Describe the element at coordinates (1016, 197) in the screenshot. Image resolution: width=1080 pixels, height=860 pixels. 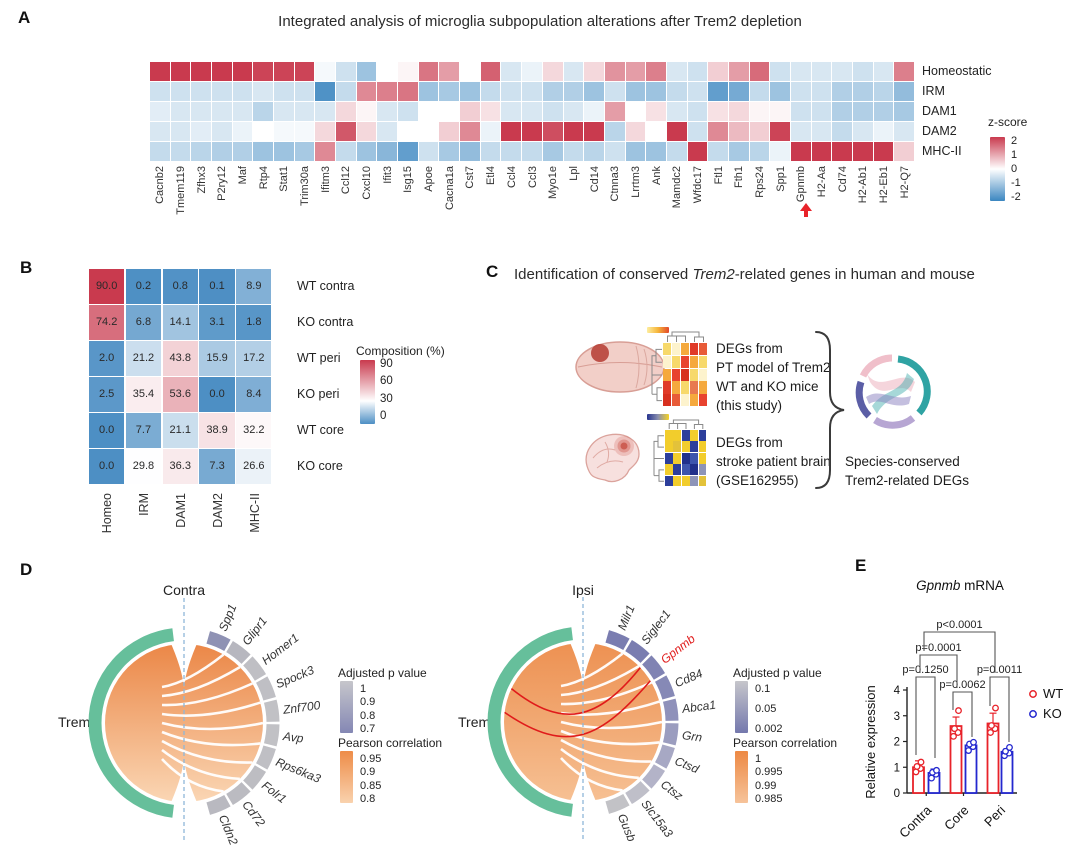
I see `zscore-tick: -2` at that location.